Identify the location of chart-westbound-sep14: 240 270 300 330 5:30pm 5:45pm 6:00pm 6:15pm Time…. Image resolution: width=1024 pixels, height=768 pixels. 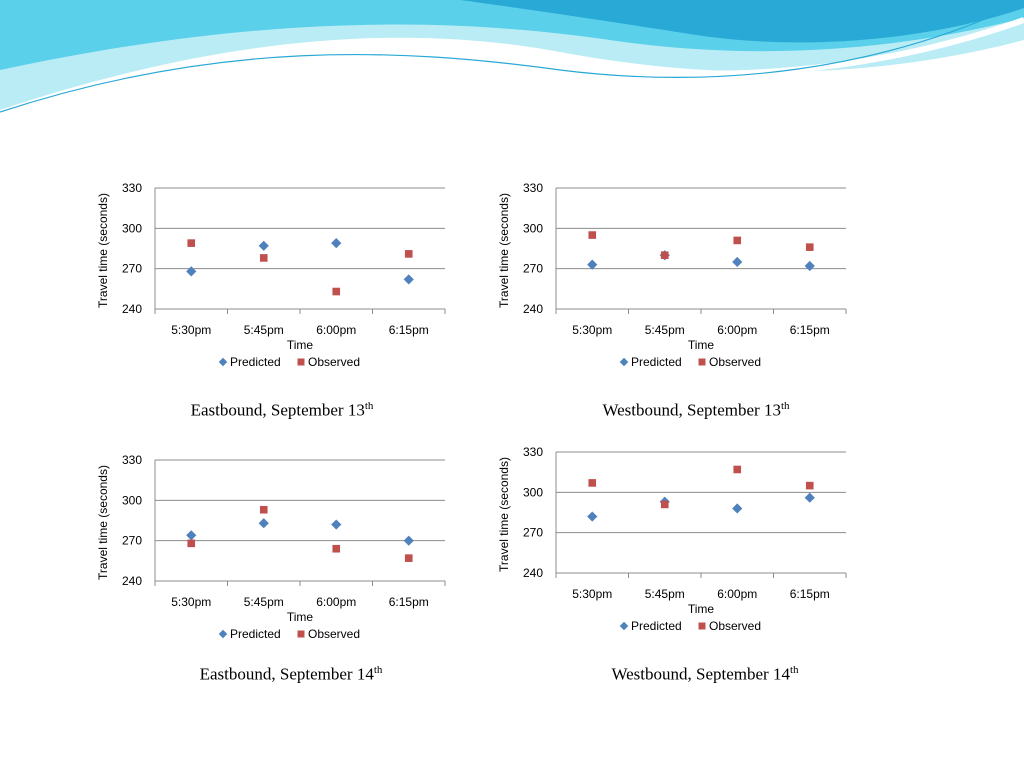
(676, 542).